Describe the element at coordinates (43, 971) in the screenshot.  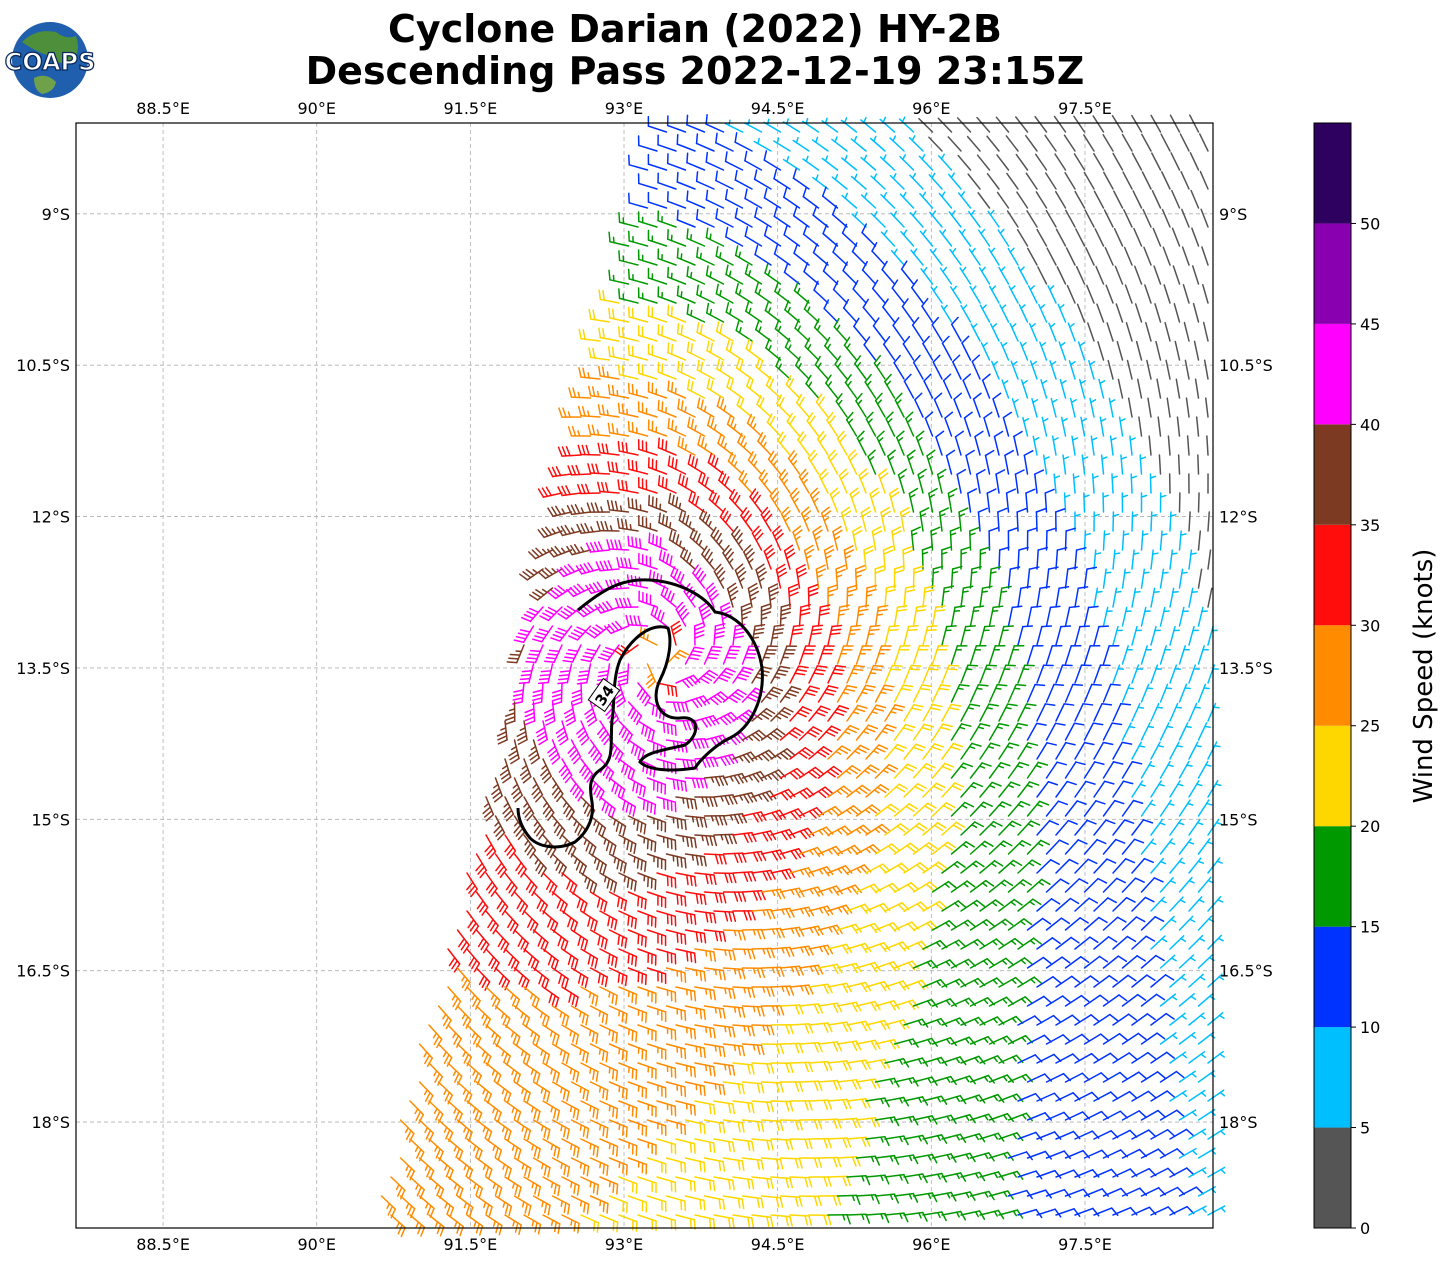
I see `lat-tick-label-left: 16.5°S` at that location.